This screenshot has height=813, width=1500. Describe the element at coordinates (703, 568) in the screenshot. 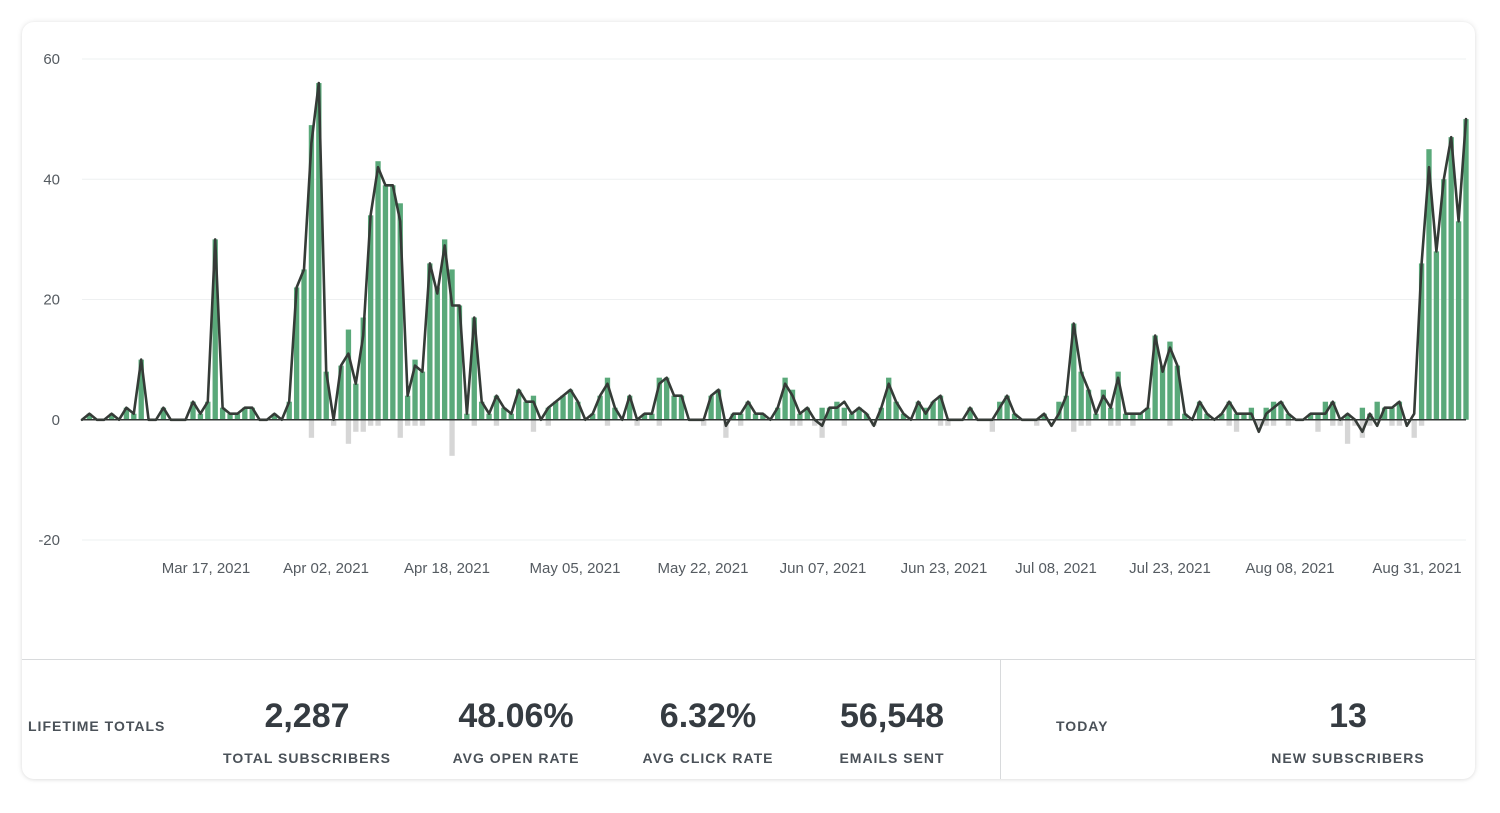

I see `x-tick-label: May 22, 2021` at that location.